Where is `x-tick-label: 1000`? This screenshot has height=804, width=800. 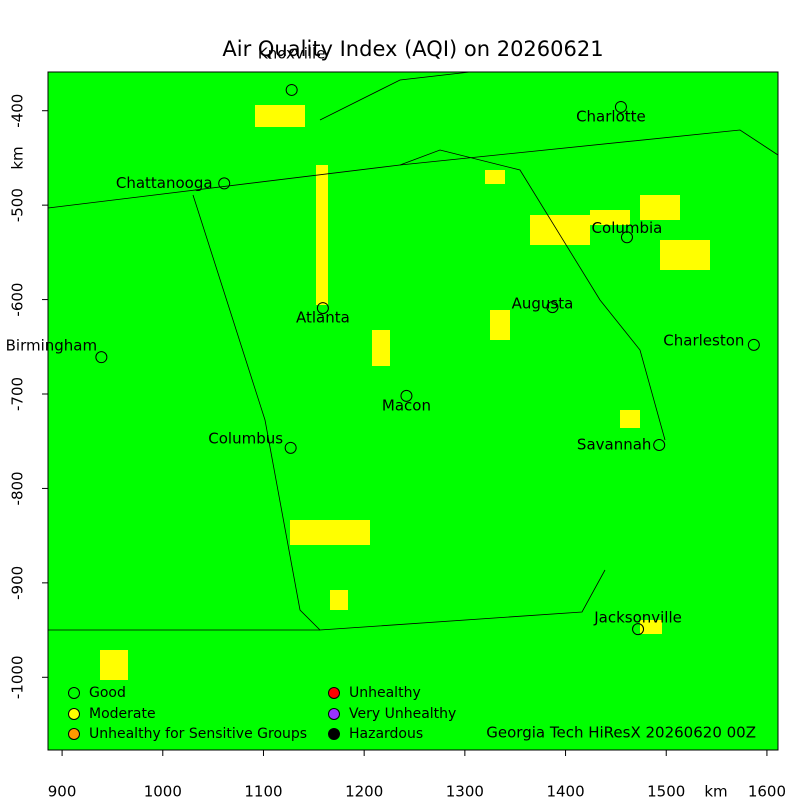 x-tick-label: 1000 is located at coordinates (163, 792).